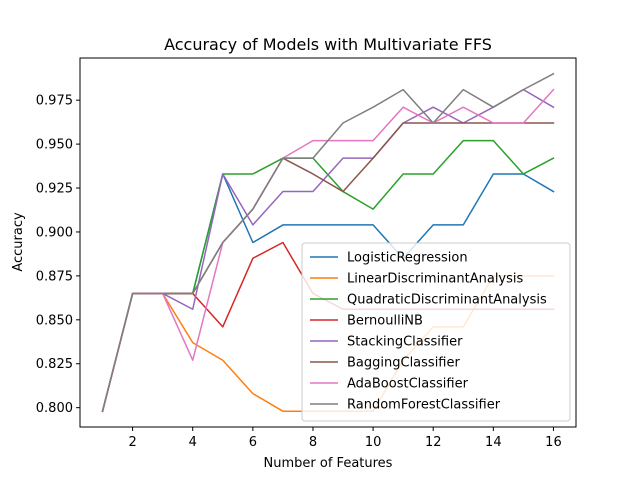 This screenshot has height=480, width=640. Describe the element at coordinates (313, 442) in the screenshot. I see `x-tick-label-3: 8` at that location.